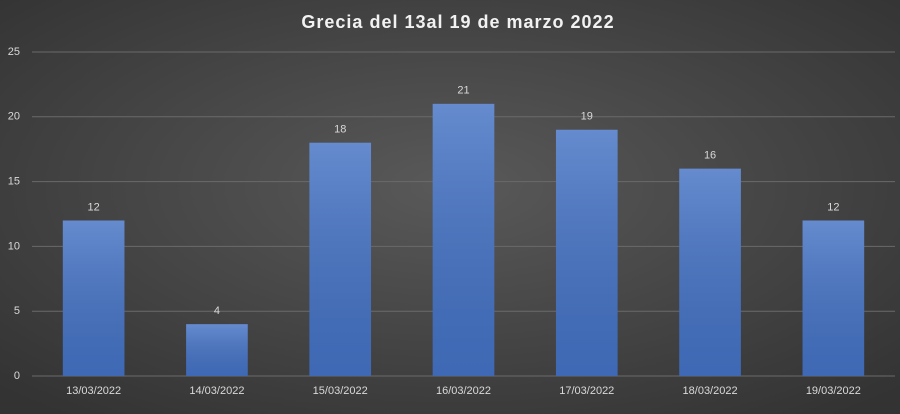  Describe the element at coordinates (216, 391) in the screenshot. I see `x-tick-label: 14/03/2022` at that location.